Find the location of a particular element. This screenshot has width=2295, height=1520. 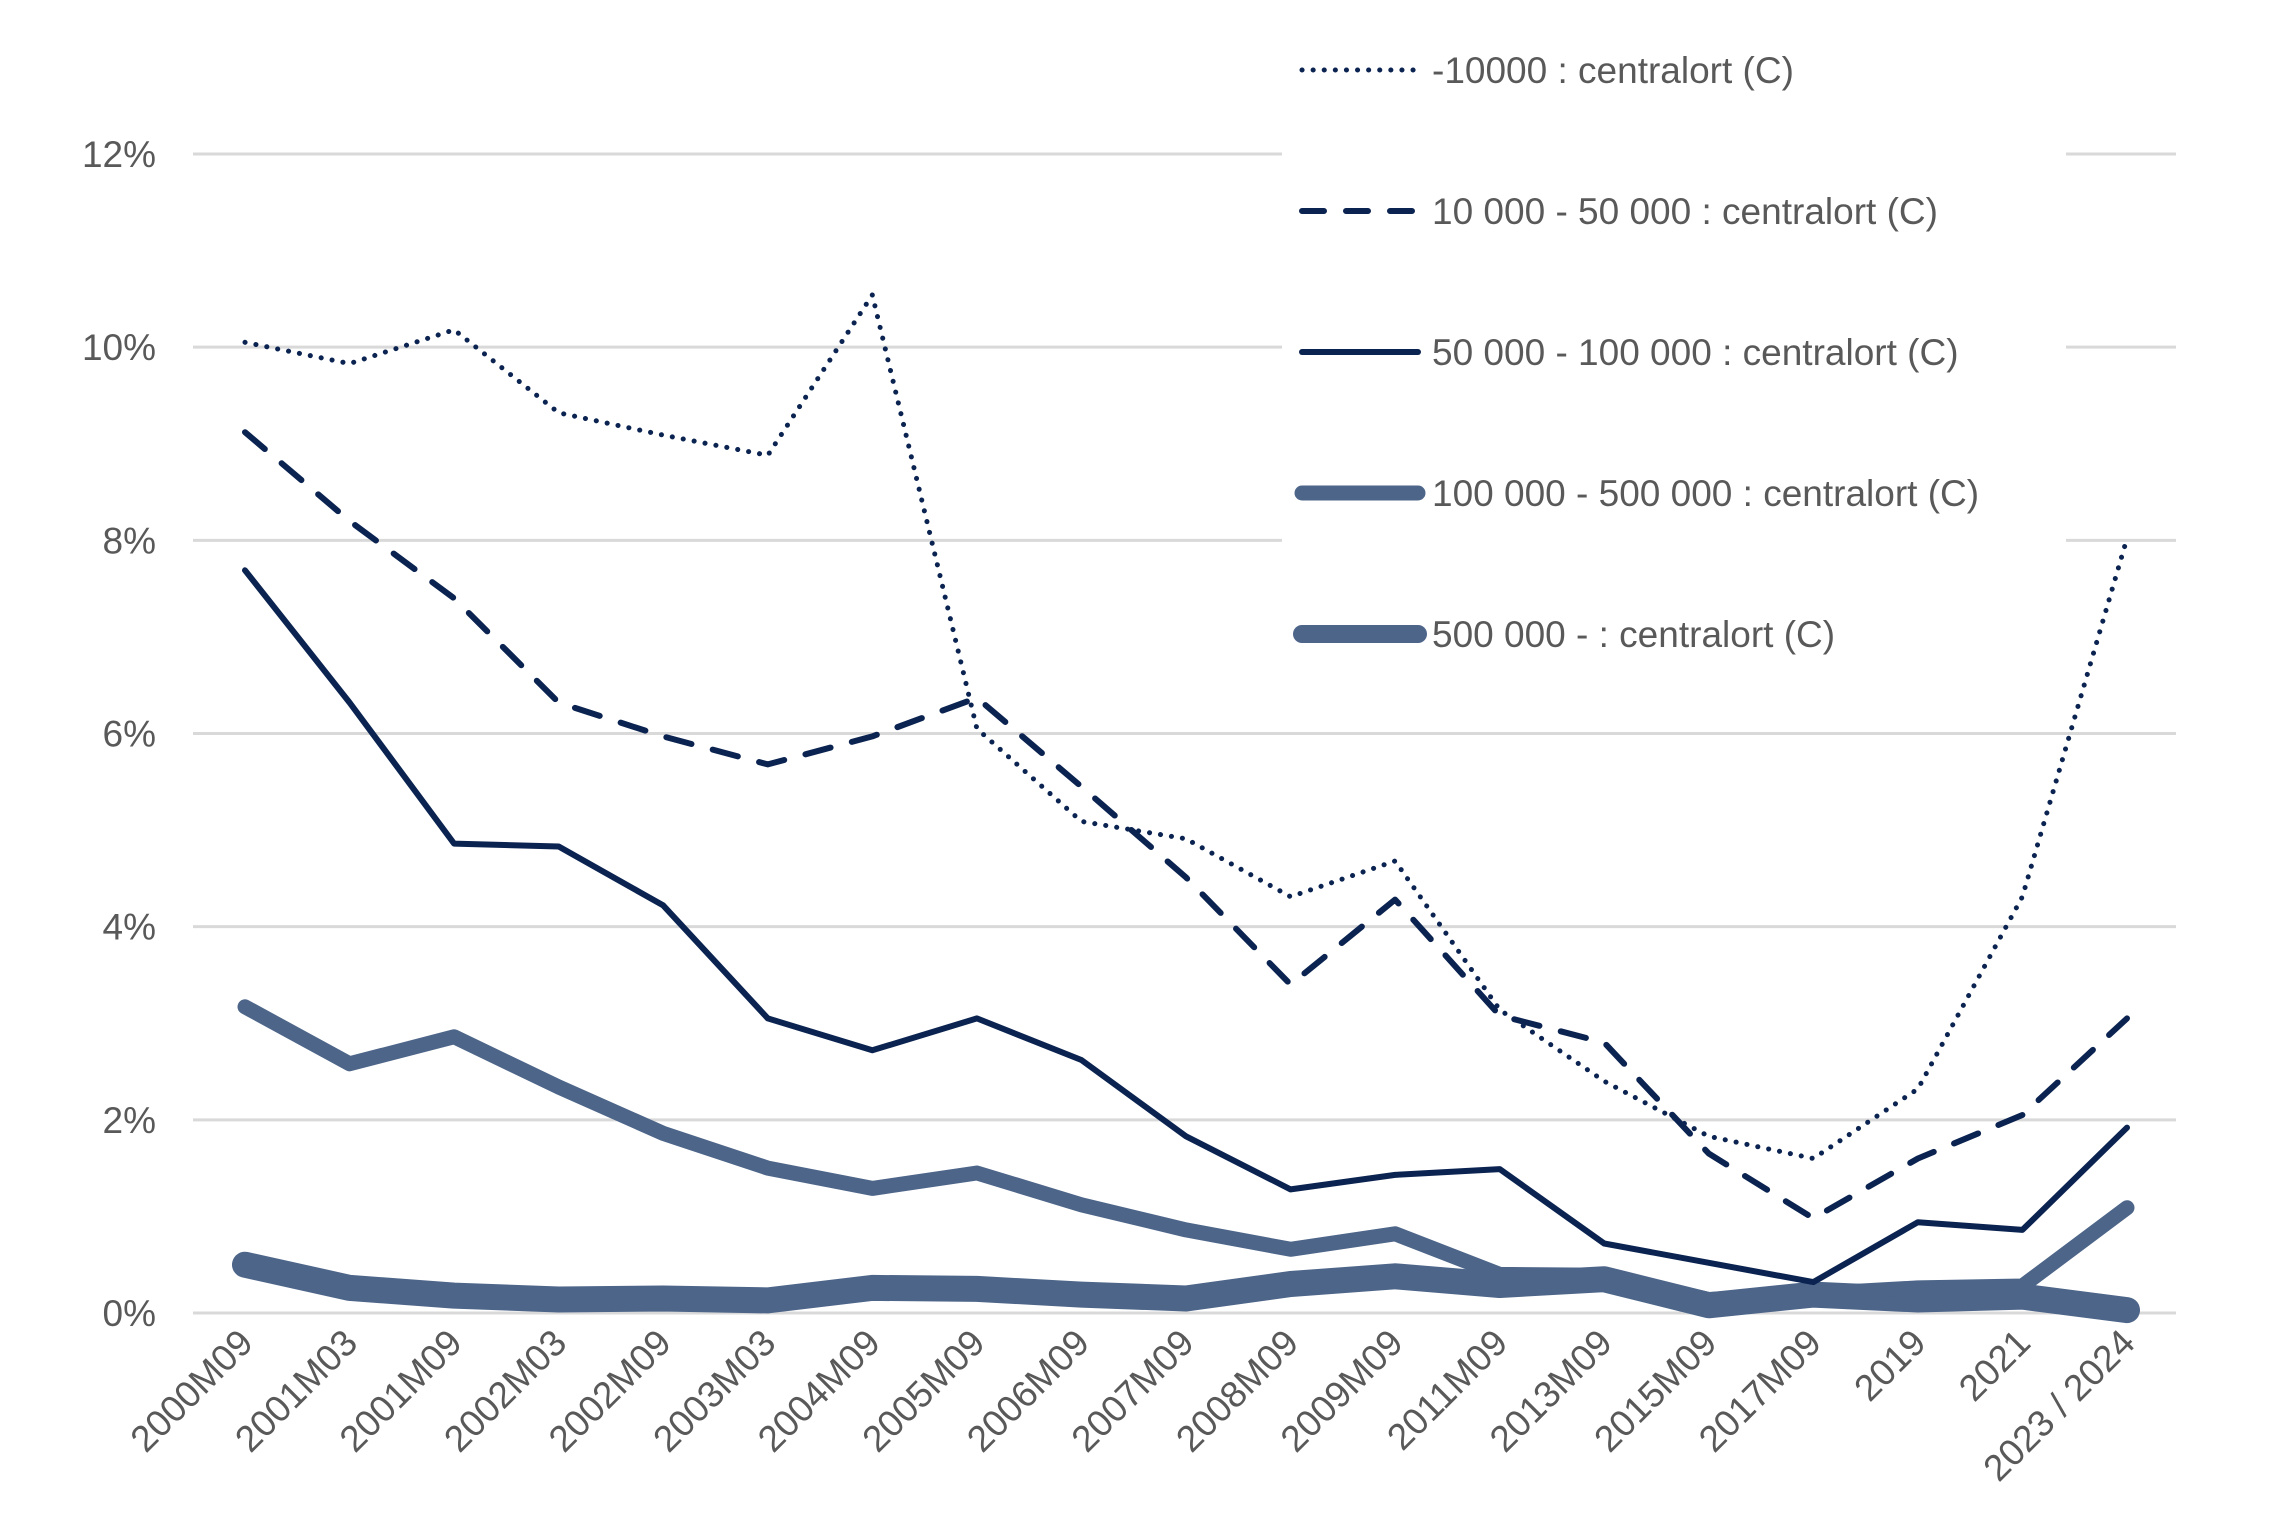

legend-item: 10 000 - 50 000 : centralort (C) is located at coordinates (1618, 211).